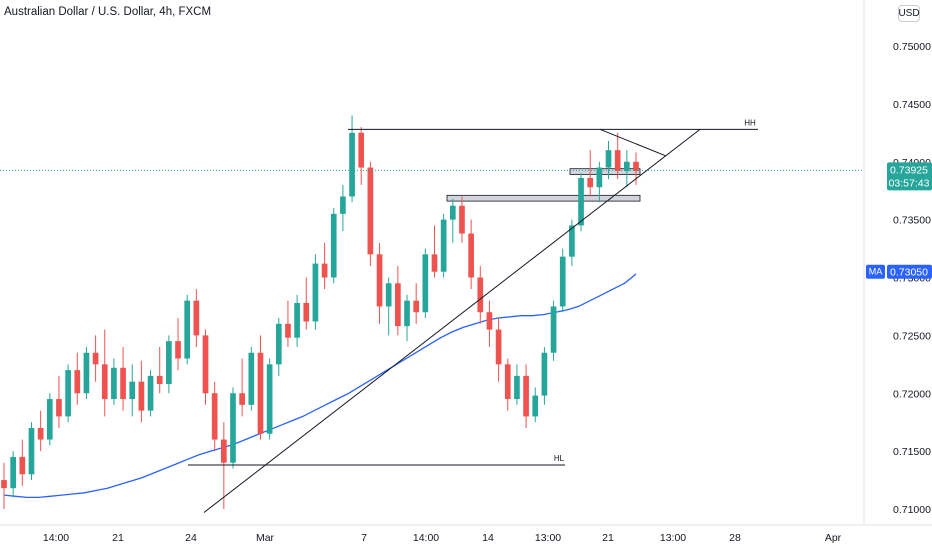 The height and width of the screenshot is (550, 932). What do you see at coordinates (912, 336) in the screenshot?
I see `y-tick-label: 0.72500` at bounding box center [912, 336].